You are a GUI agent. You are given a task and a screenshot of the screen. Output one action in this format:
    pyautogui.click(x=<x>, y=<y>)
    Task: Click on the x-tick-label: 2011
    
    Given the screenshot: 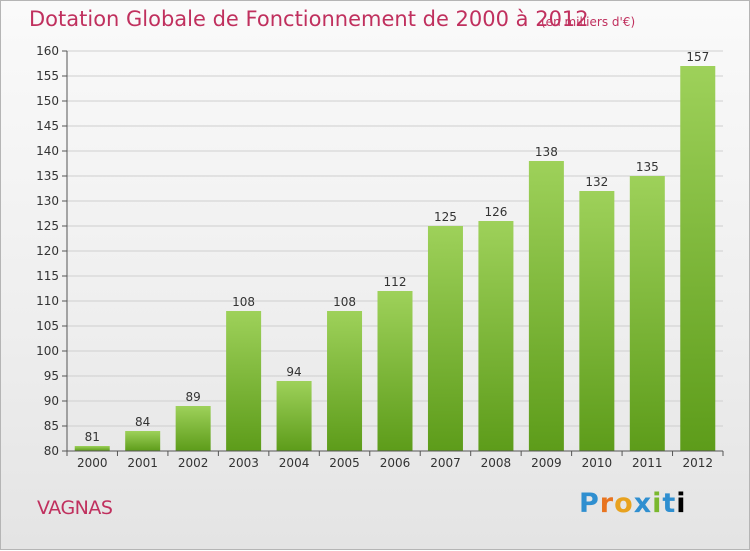 What is the action you would take?
    pyautogui.click(x=647, y=463)
    